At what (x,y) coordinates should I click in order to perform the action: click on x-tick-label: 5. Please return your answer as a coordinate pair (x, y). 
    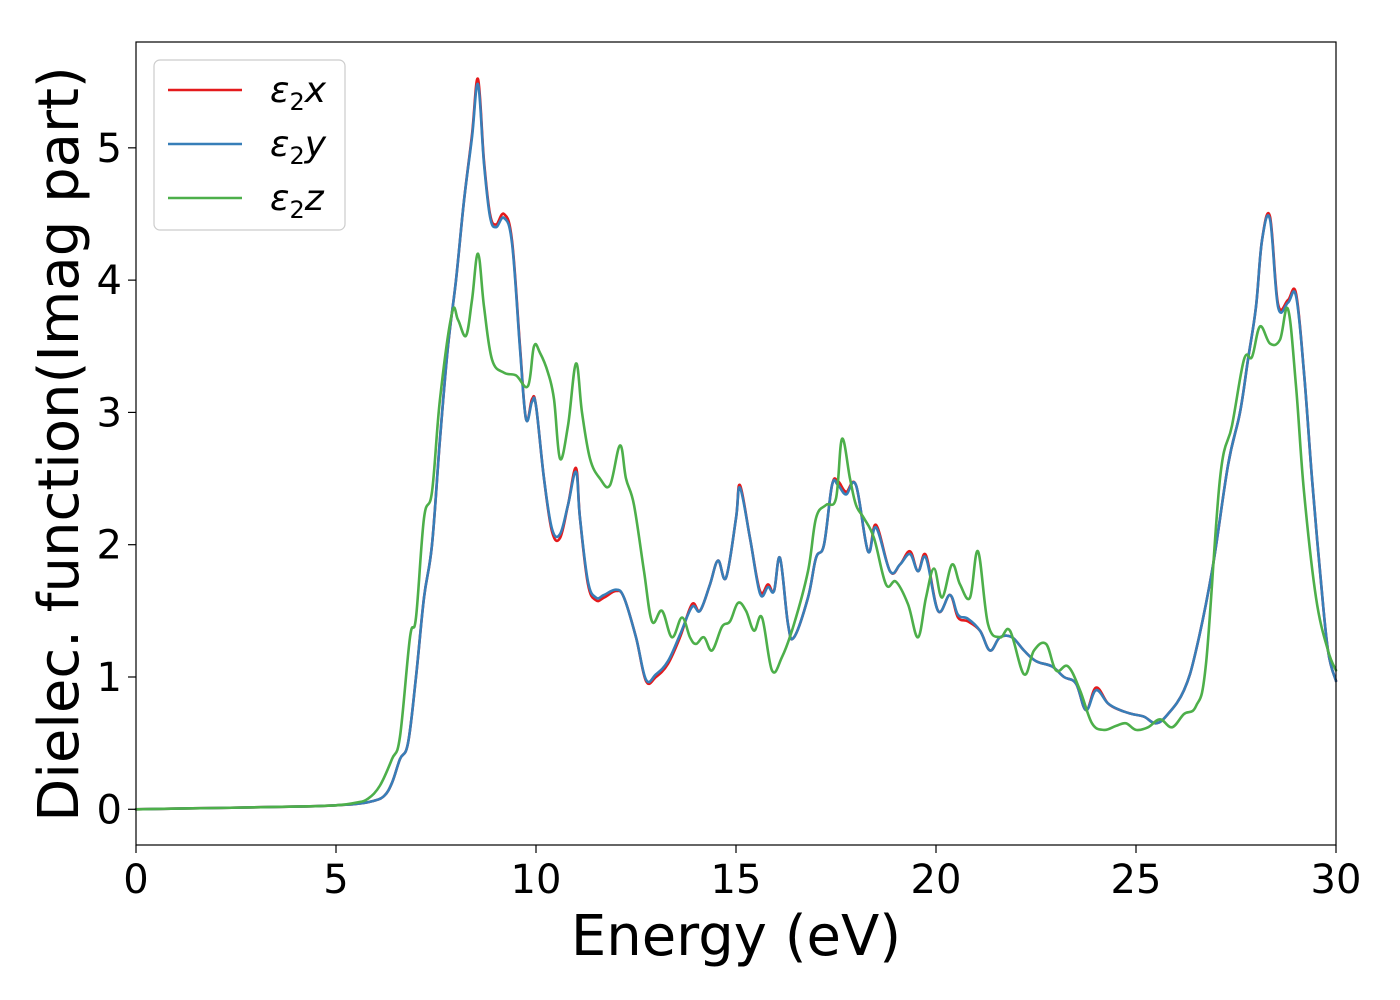
    Looking at the image, I should click on (335, 880).